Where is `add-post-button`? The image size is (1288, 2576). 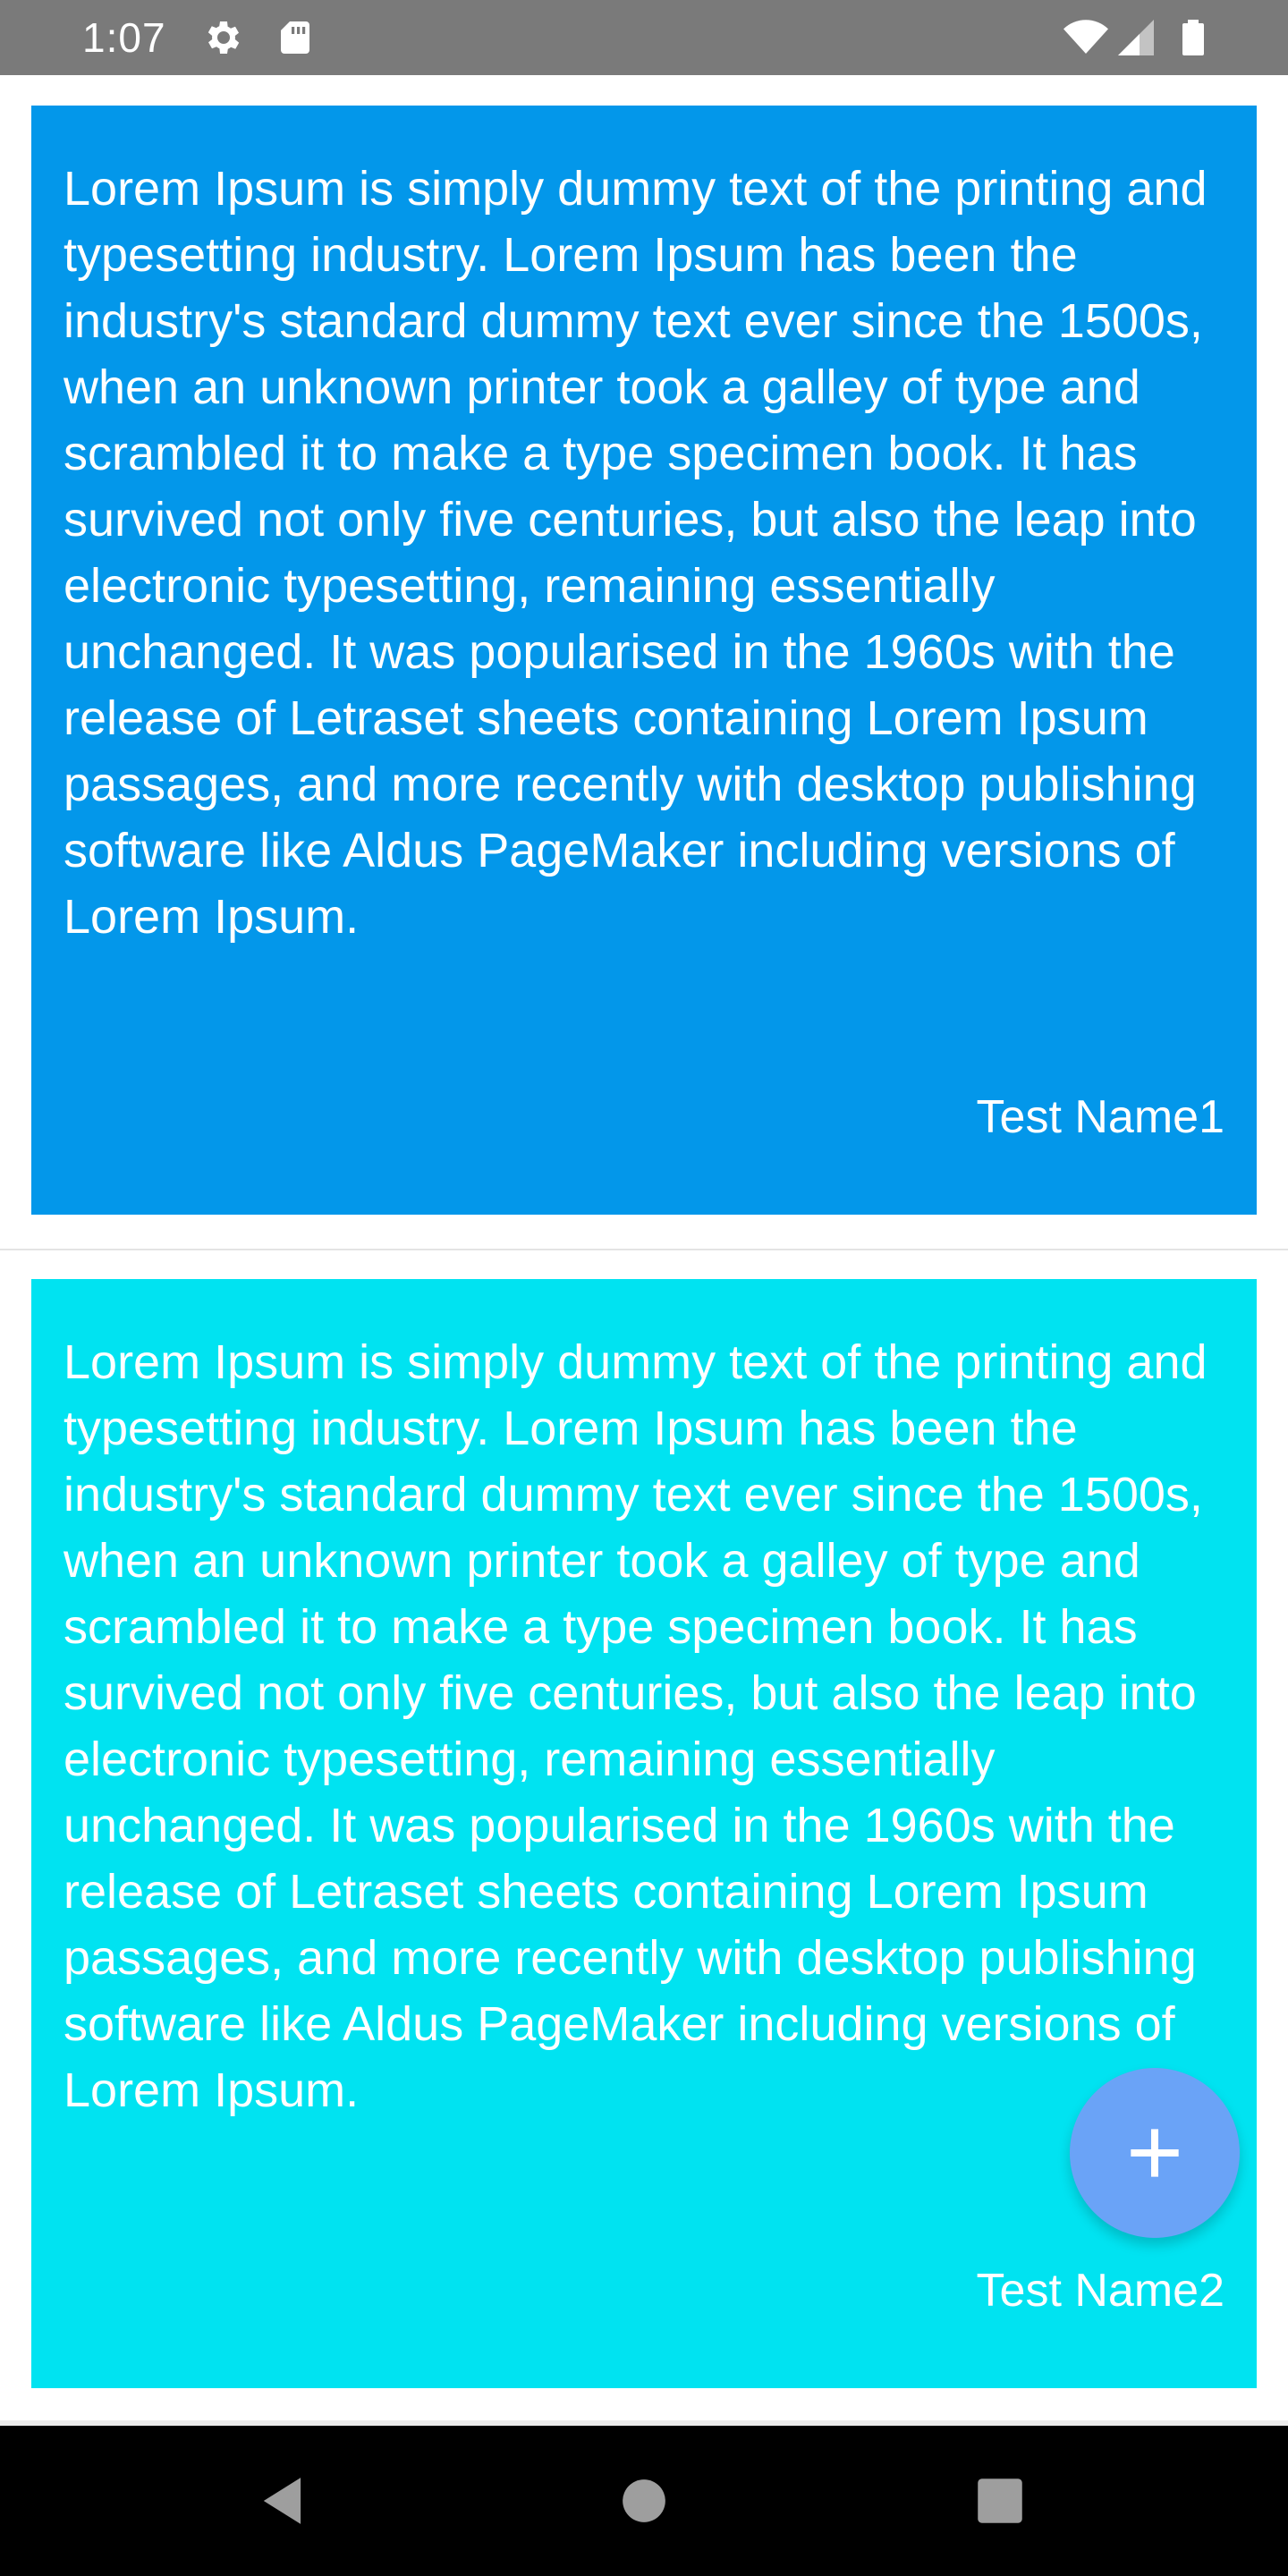 add-post-button is located at coordinates (1155, 2153).